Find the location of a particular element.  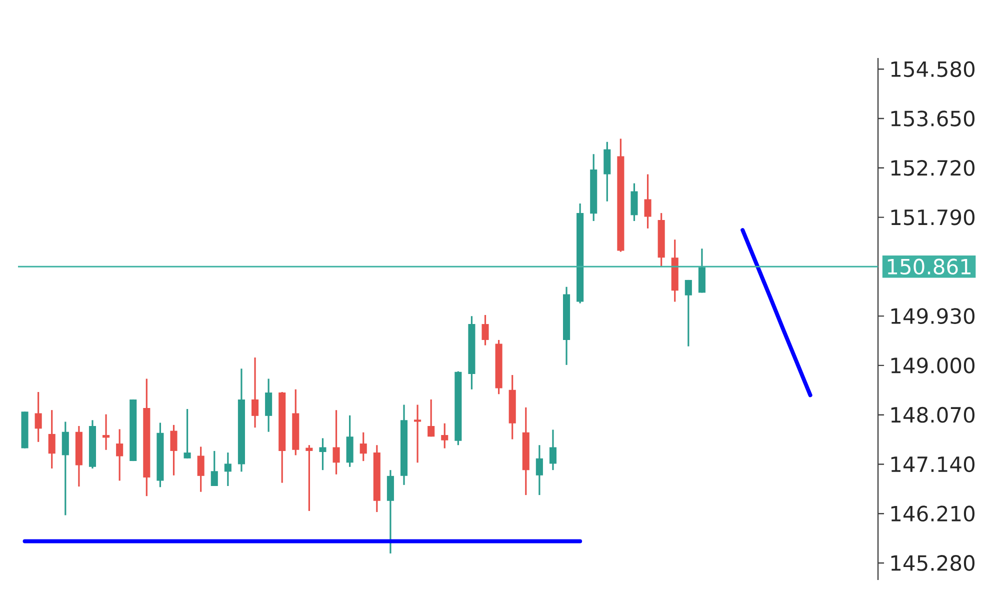

y-tick-label: 146.210 is located at coordinates (932, 514).